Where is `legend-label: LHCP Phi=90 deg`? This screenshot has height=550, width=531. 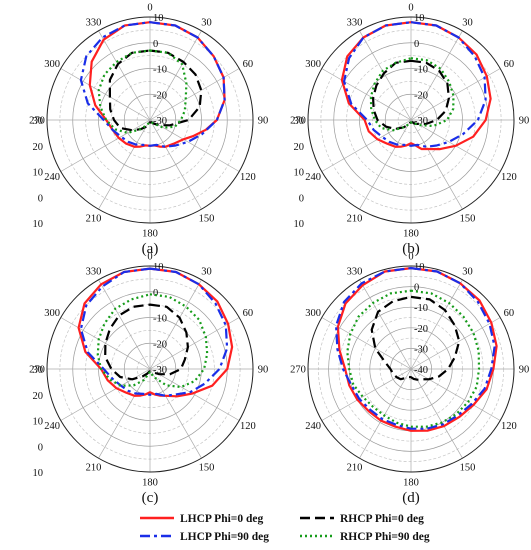
legend-label: LHCP Phi=90 deg is located at coordinates (224, 537).